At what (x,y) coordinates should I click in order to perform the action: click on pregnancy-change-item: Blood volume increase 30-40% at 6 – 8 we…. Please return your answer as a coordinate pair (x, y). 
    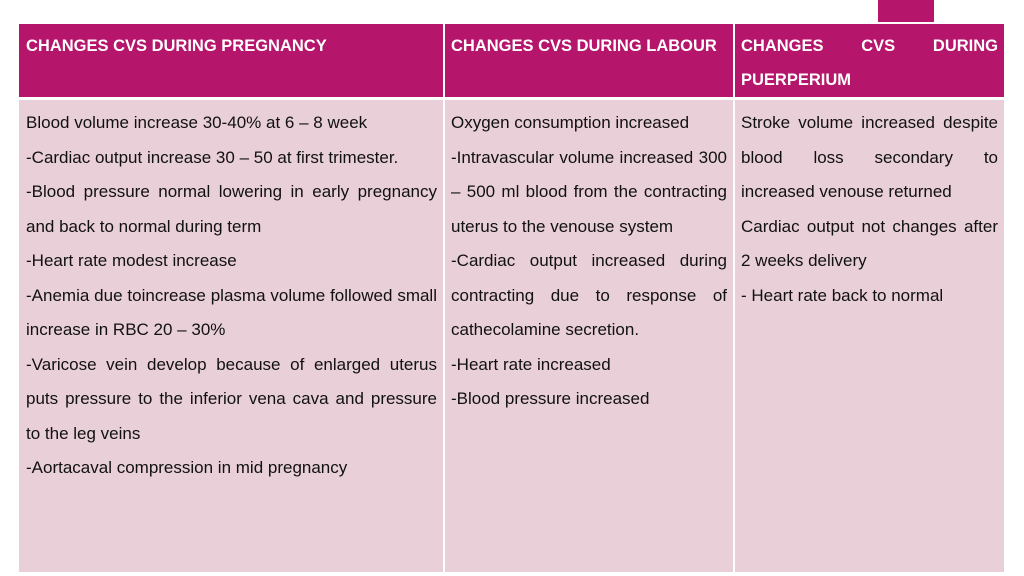
    Looking at the image, I should click on (197, 122).